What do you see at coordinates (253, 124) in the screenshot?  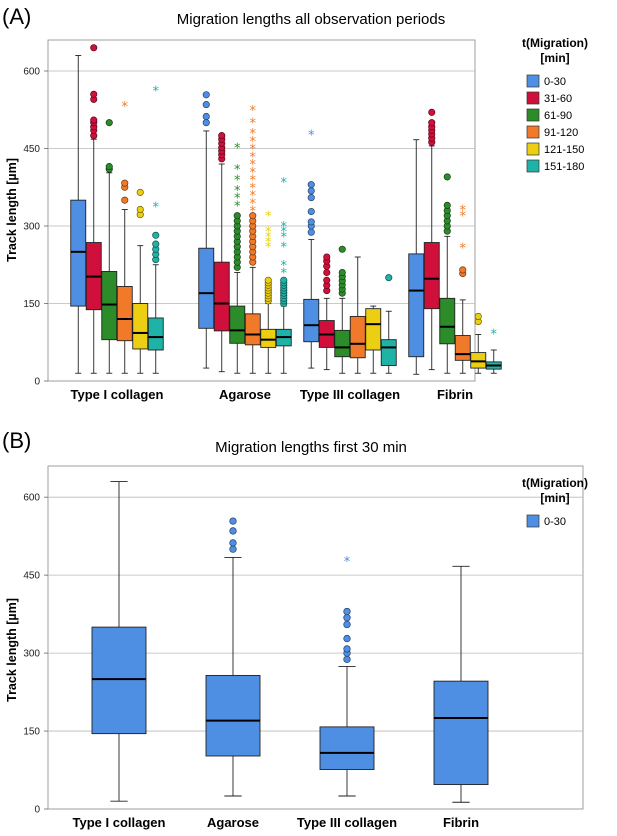 I see `box-agarose-91-120-extreme-11: *` at bounding box center [253, 124].